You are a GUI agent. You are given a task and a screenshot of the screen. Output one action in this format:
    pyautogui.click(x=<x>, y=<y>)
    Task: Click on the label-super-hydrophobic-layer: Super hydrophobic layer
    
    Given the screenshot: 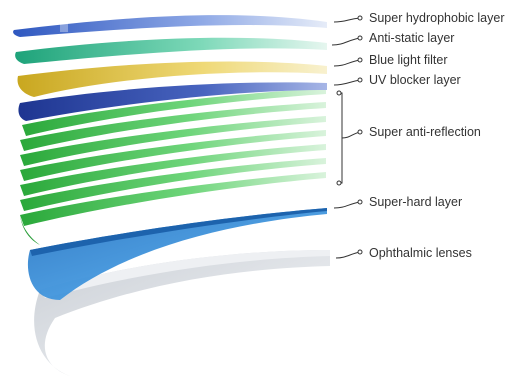 What is the action you would take?
    pyautogui.click(x=437, y=18)
    